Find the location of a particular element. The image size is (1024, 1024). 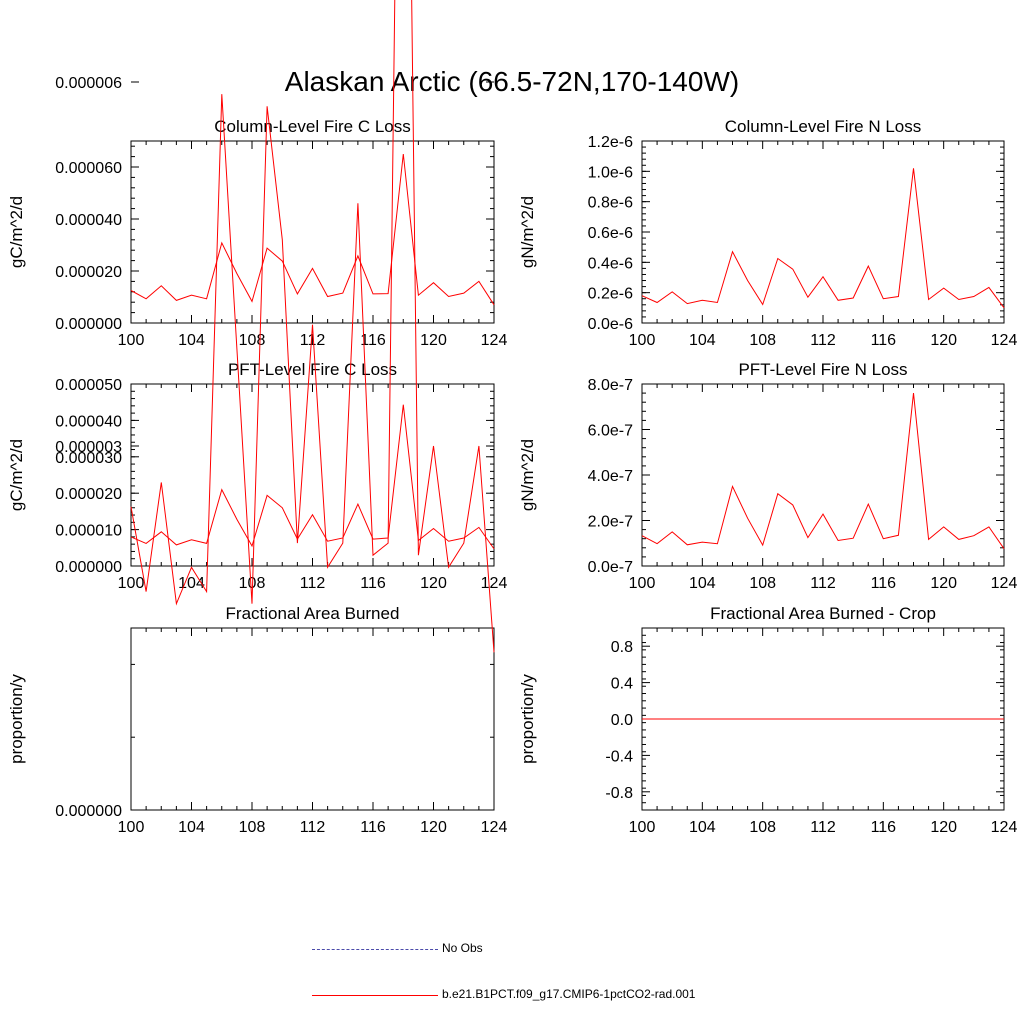

panel-title: Fractional Area Burned is located at coordinates (313, 613).